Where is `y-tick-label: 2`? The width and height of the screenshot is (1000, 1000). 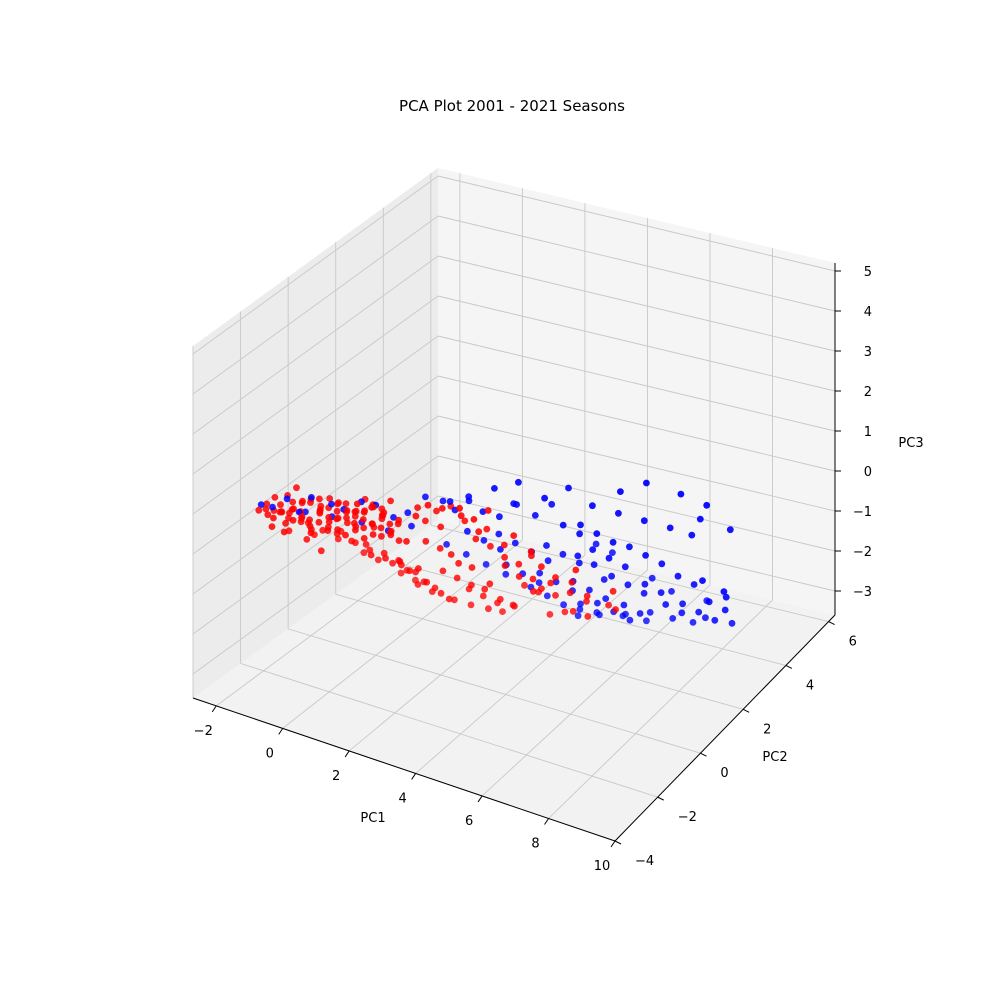 y-tick-label: 2 is located at coordinates (767, 729).